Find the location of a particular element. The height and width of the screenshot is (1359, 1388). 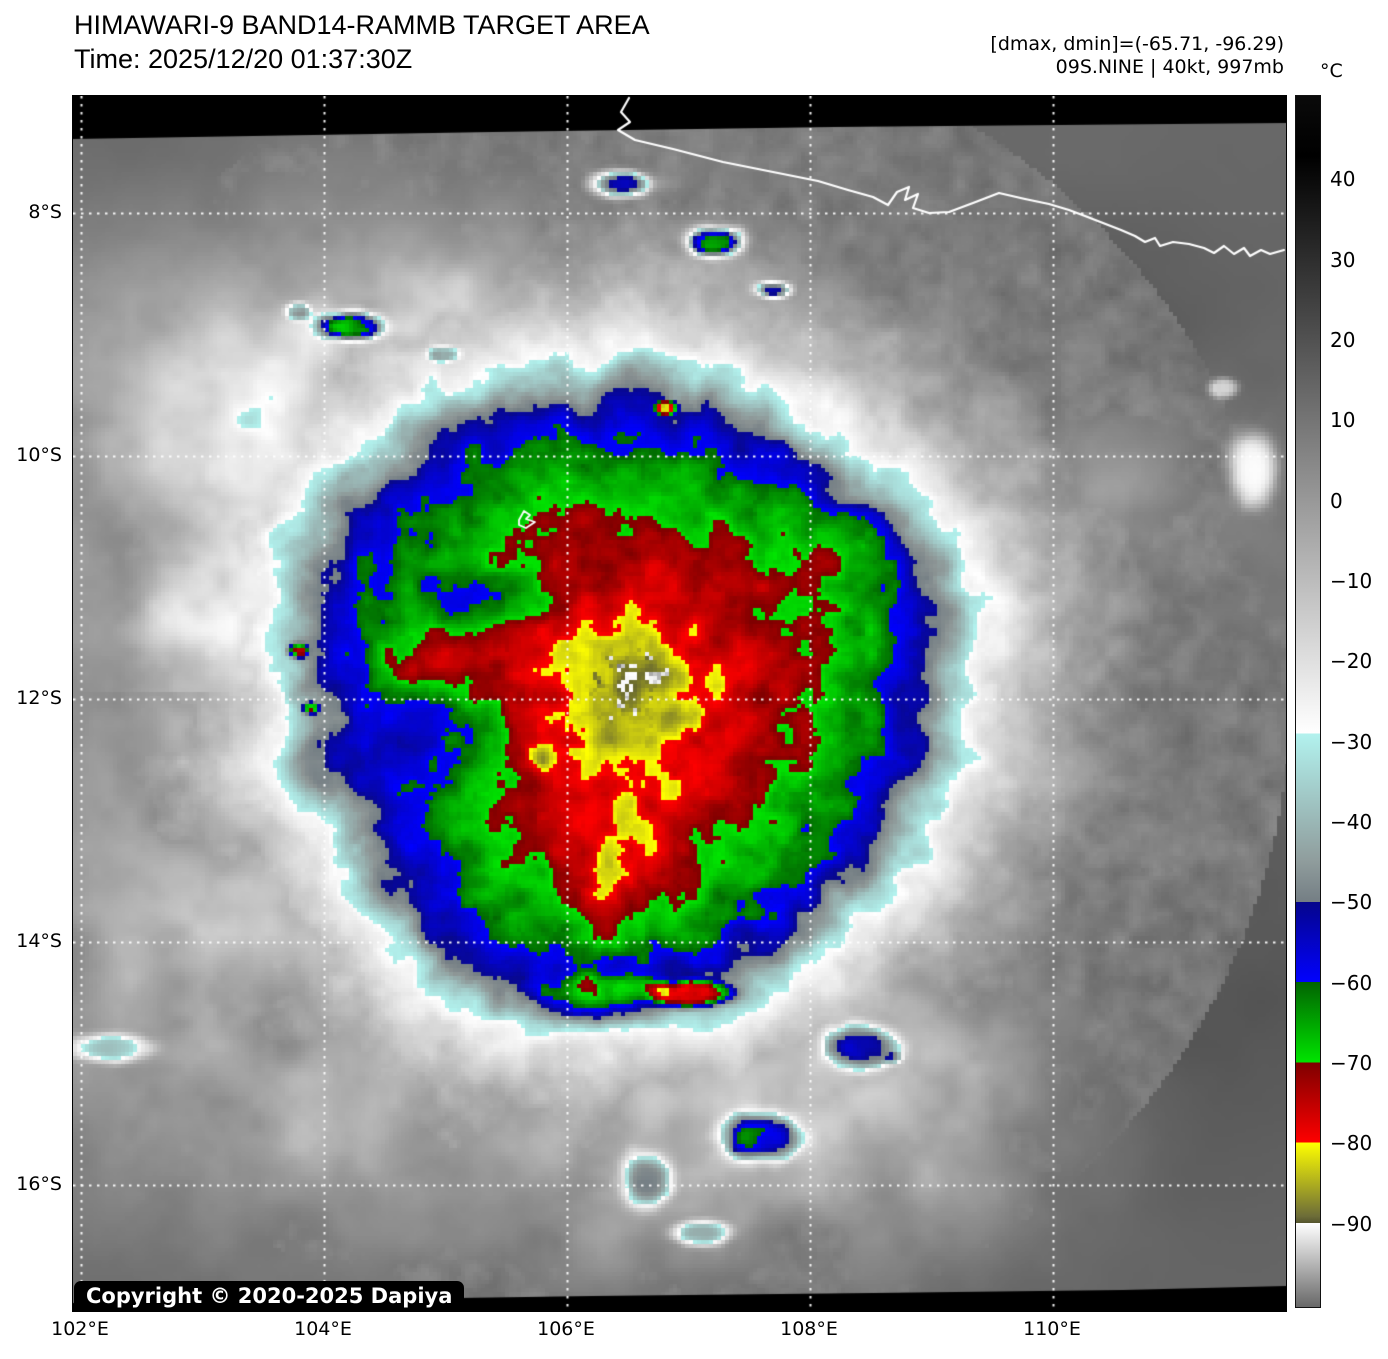

colorbar-tick-40: 40 is located at coordinates (1343, 179).